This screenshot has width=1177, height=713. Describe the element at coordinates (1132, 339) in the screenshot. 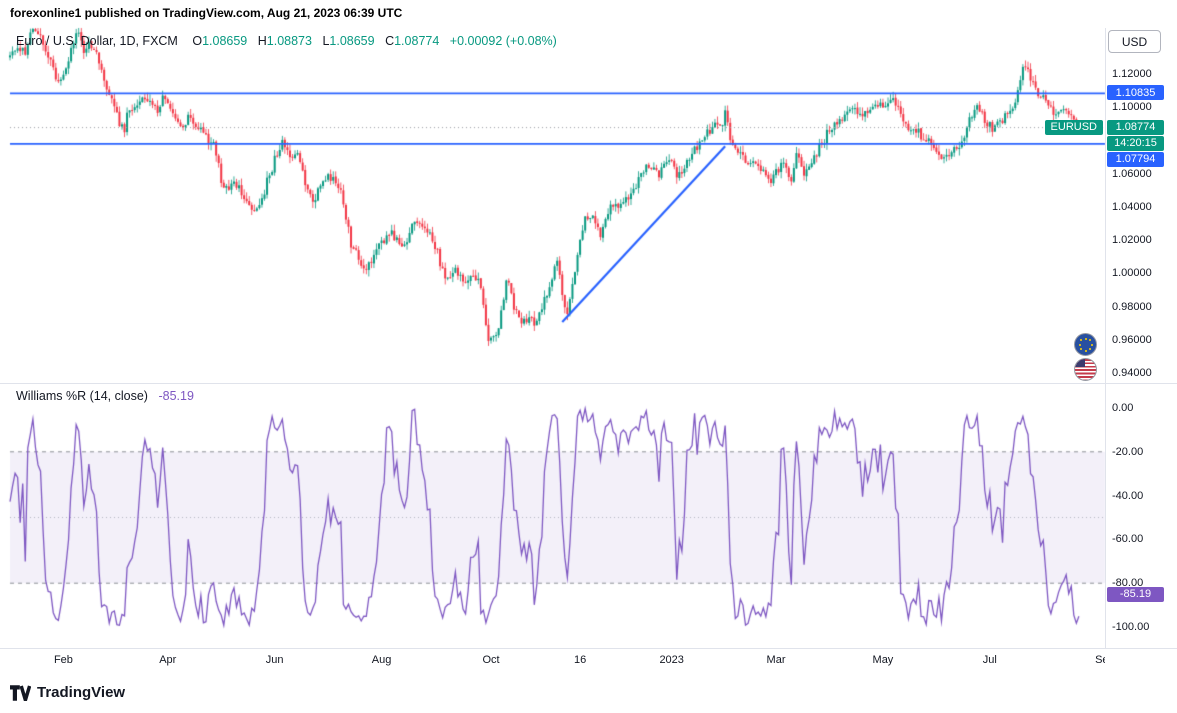

I see `price-tick: 0.96000` at that location.